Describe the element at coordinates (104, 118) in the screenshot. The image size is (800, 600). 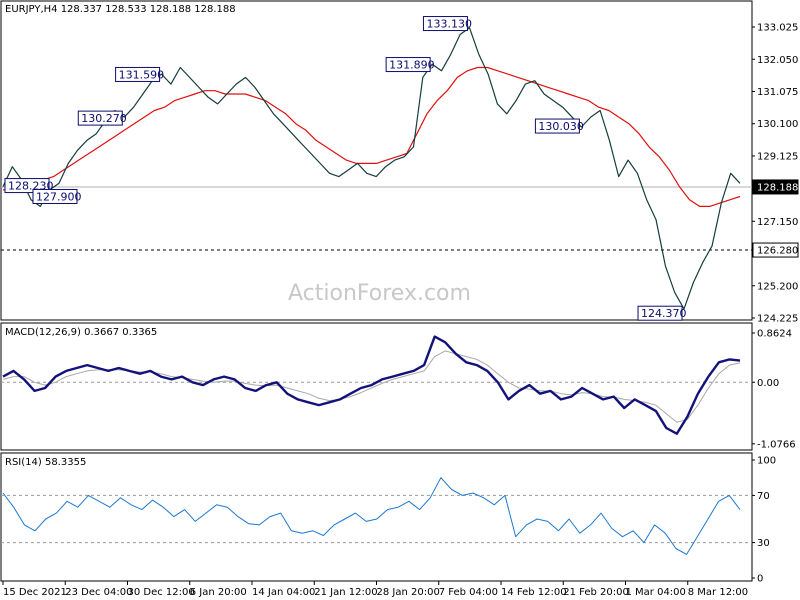
I see `price-annotation-label: 130.270` at that location.